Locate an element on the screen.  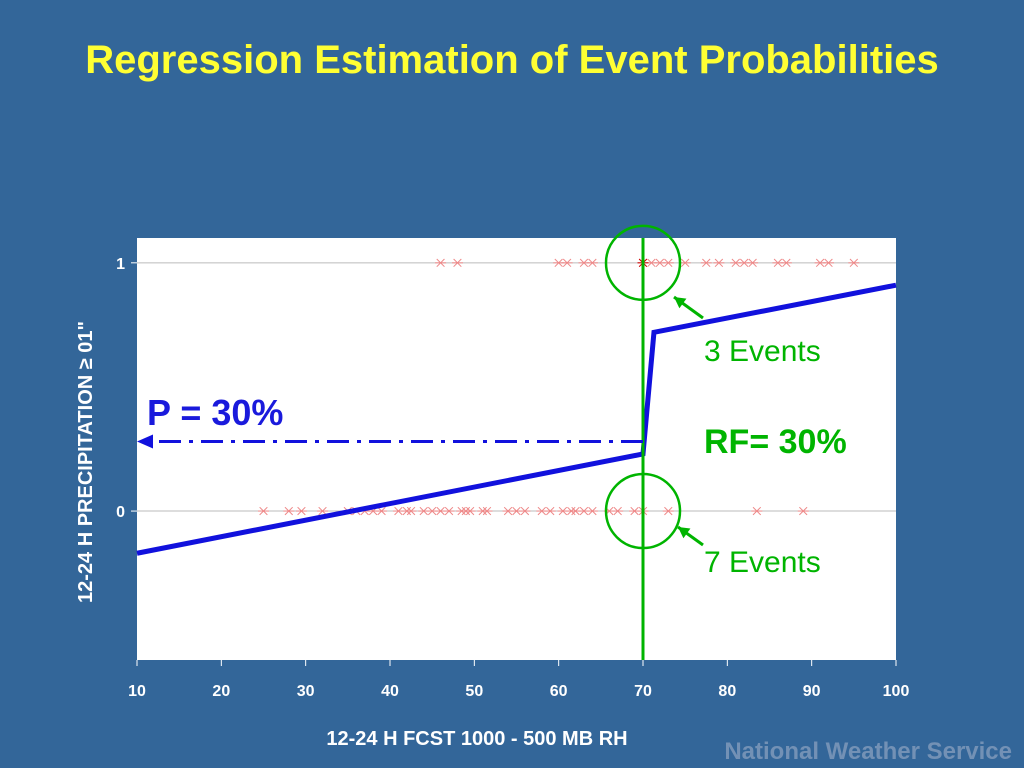
probability-arrow-head is located at coordinates (145, 441).